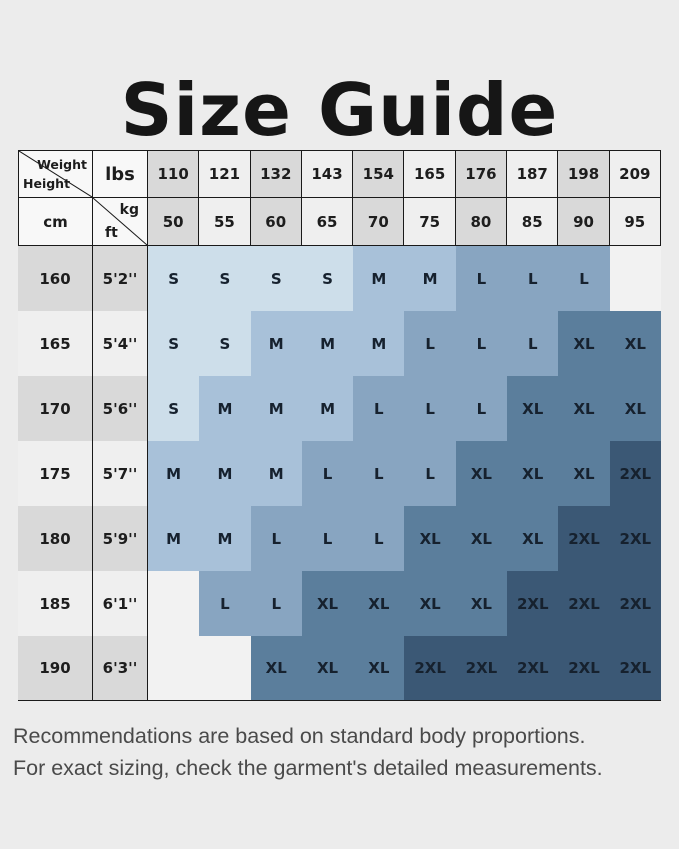 The image size is (679, 849). I want to click on weight-lbs-cell: 143, so click(327, 174).